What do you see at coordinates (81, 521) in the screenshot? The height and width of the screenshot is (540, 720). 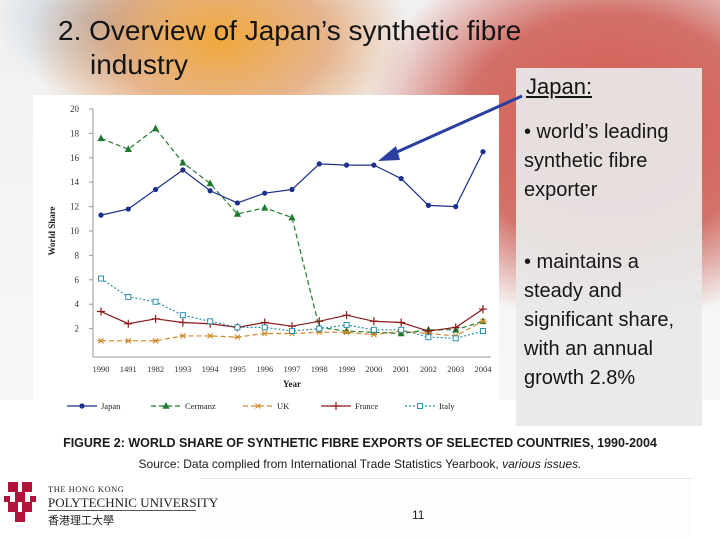 I see `logo-text-line3: 香港理工大學` at bounding box center [81, 521].